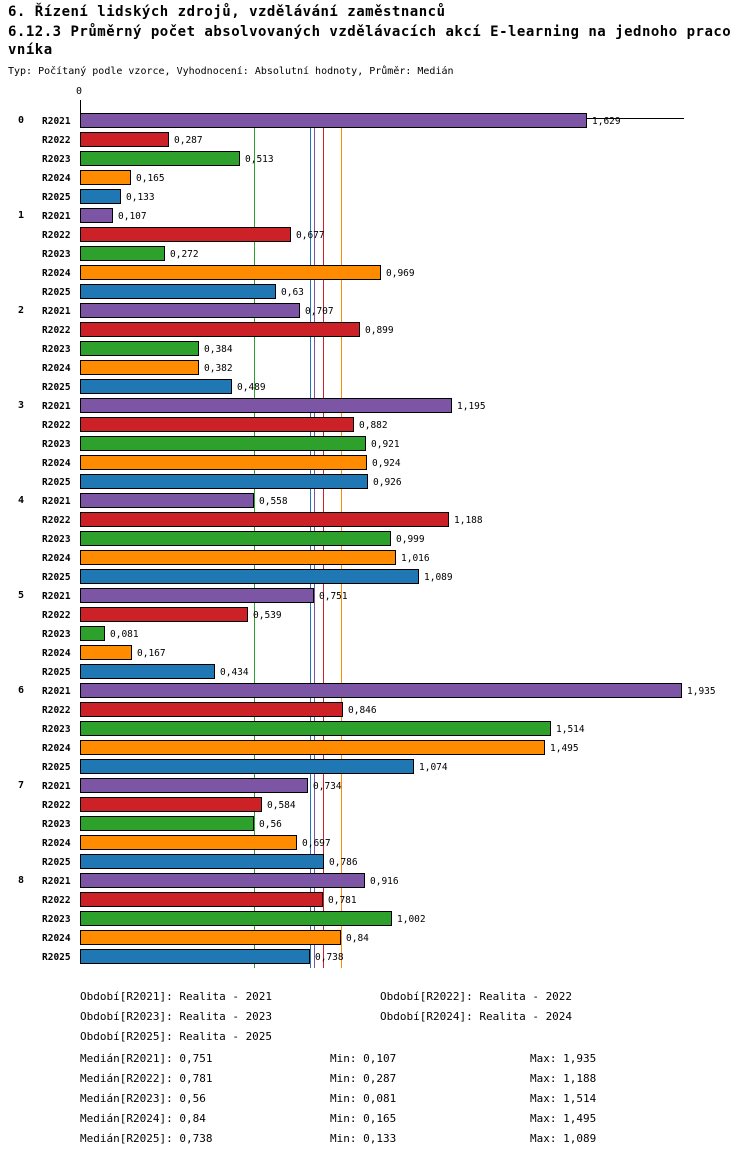  What do you see at coordinates (333, 596) in the screenshot?
I see `bar-value-label: 0,751` at bounding box center [333, 596].